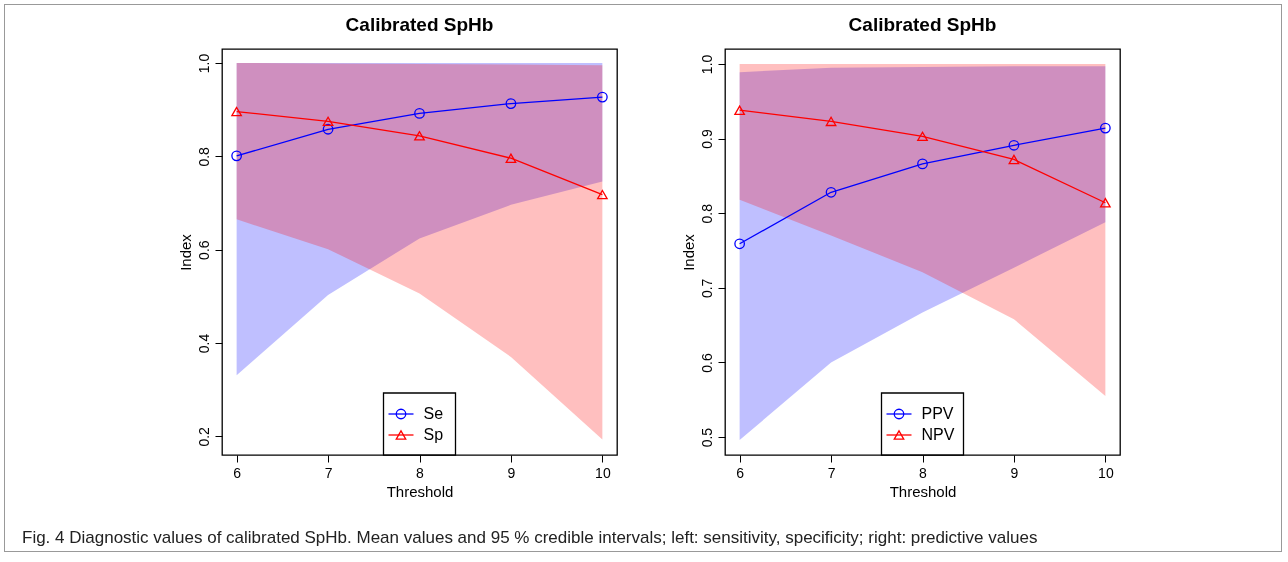 The width and height of the screenshot is (1288, 562). I want to click on caption: Fig. 4 Diagnostic values of calibrated SpHb. Mean values and 95 % credible intervals; left: sensitivity, specificity; right: predictive values, so click(530, 538).